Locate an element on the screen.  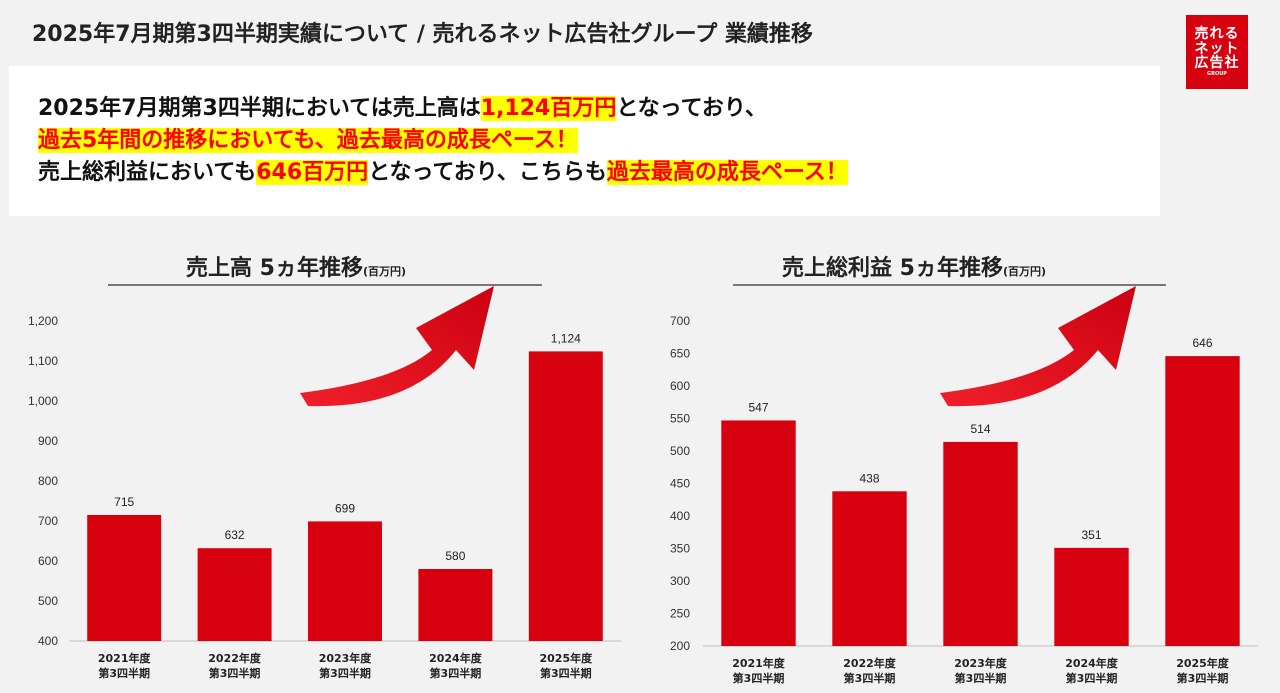
logo-line-4: GROUP is located at coordinates (1217, 73).